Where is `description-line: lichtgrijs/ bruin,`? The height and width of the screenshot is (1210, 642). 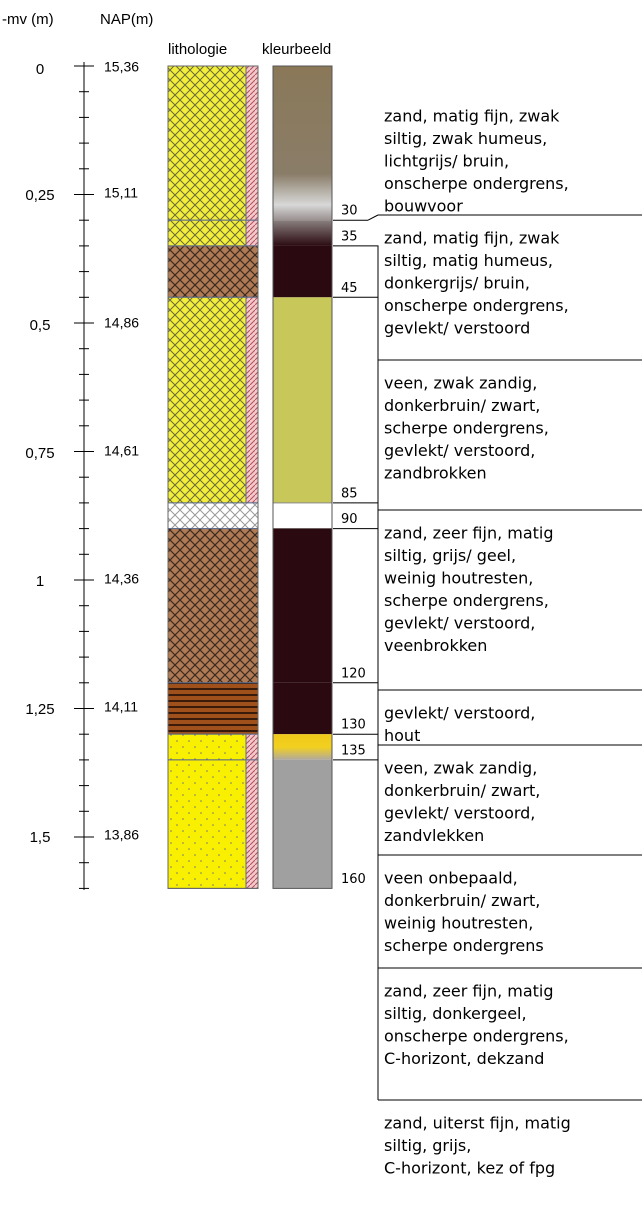 description-line: lichtgrijs/ bruin, is located at coordinates (446, 161).